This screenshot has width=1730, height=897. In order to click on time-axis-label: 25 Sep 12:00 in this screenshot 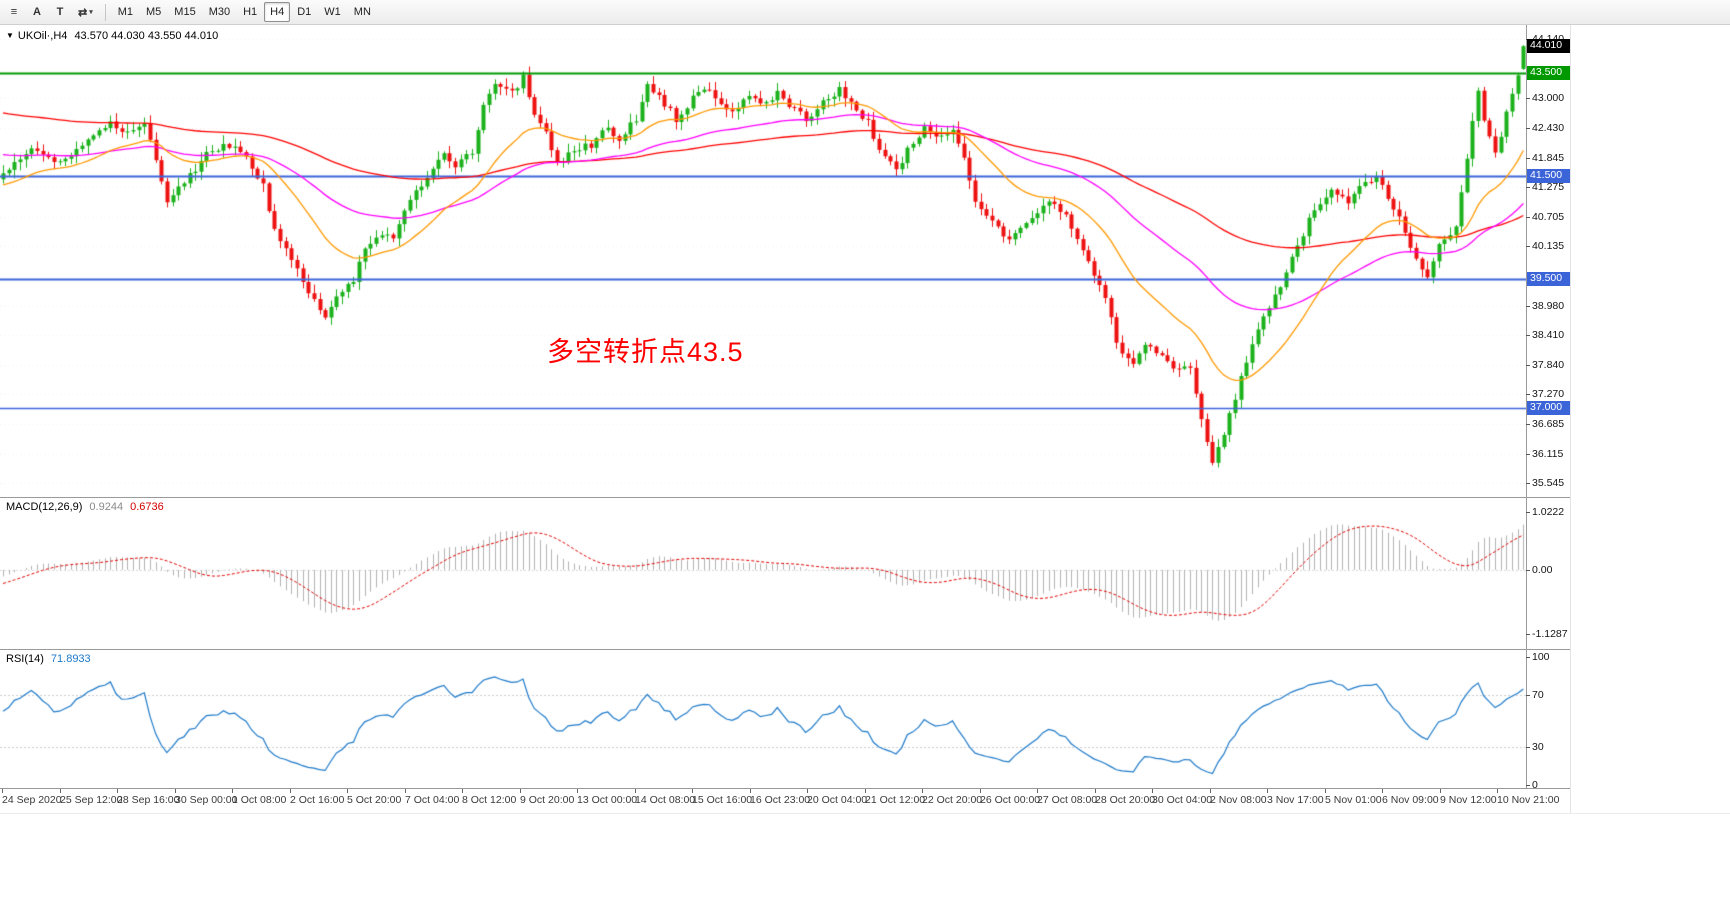, I will do `click(91, 800)`.